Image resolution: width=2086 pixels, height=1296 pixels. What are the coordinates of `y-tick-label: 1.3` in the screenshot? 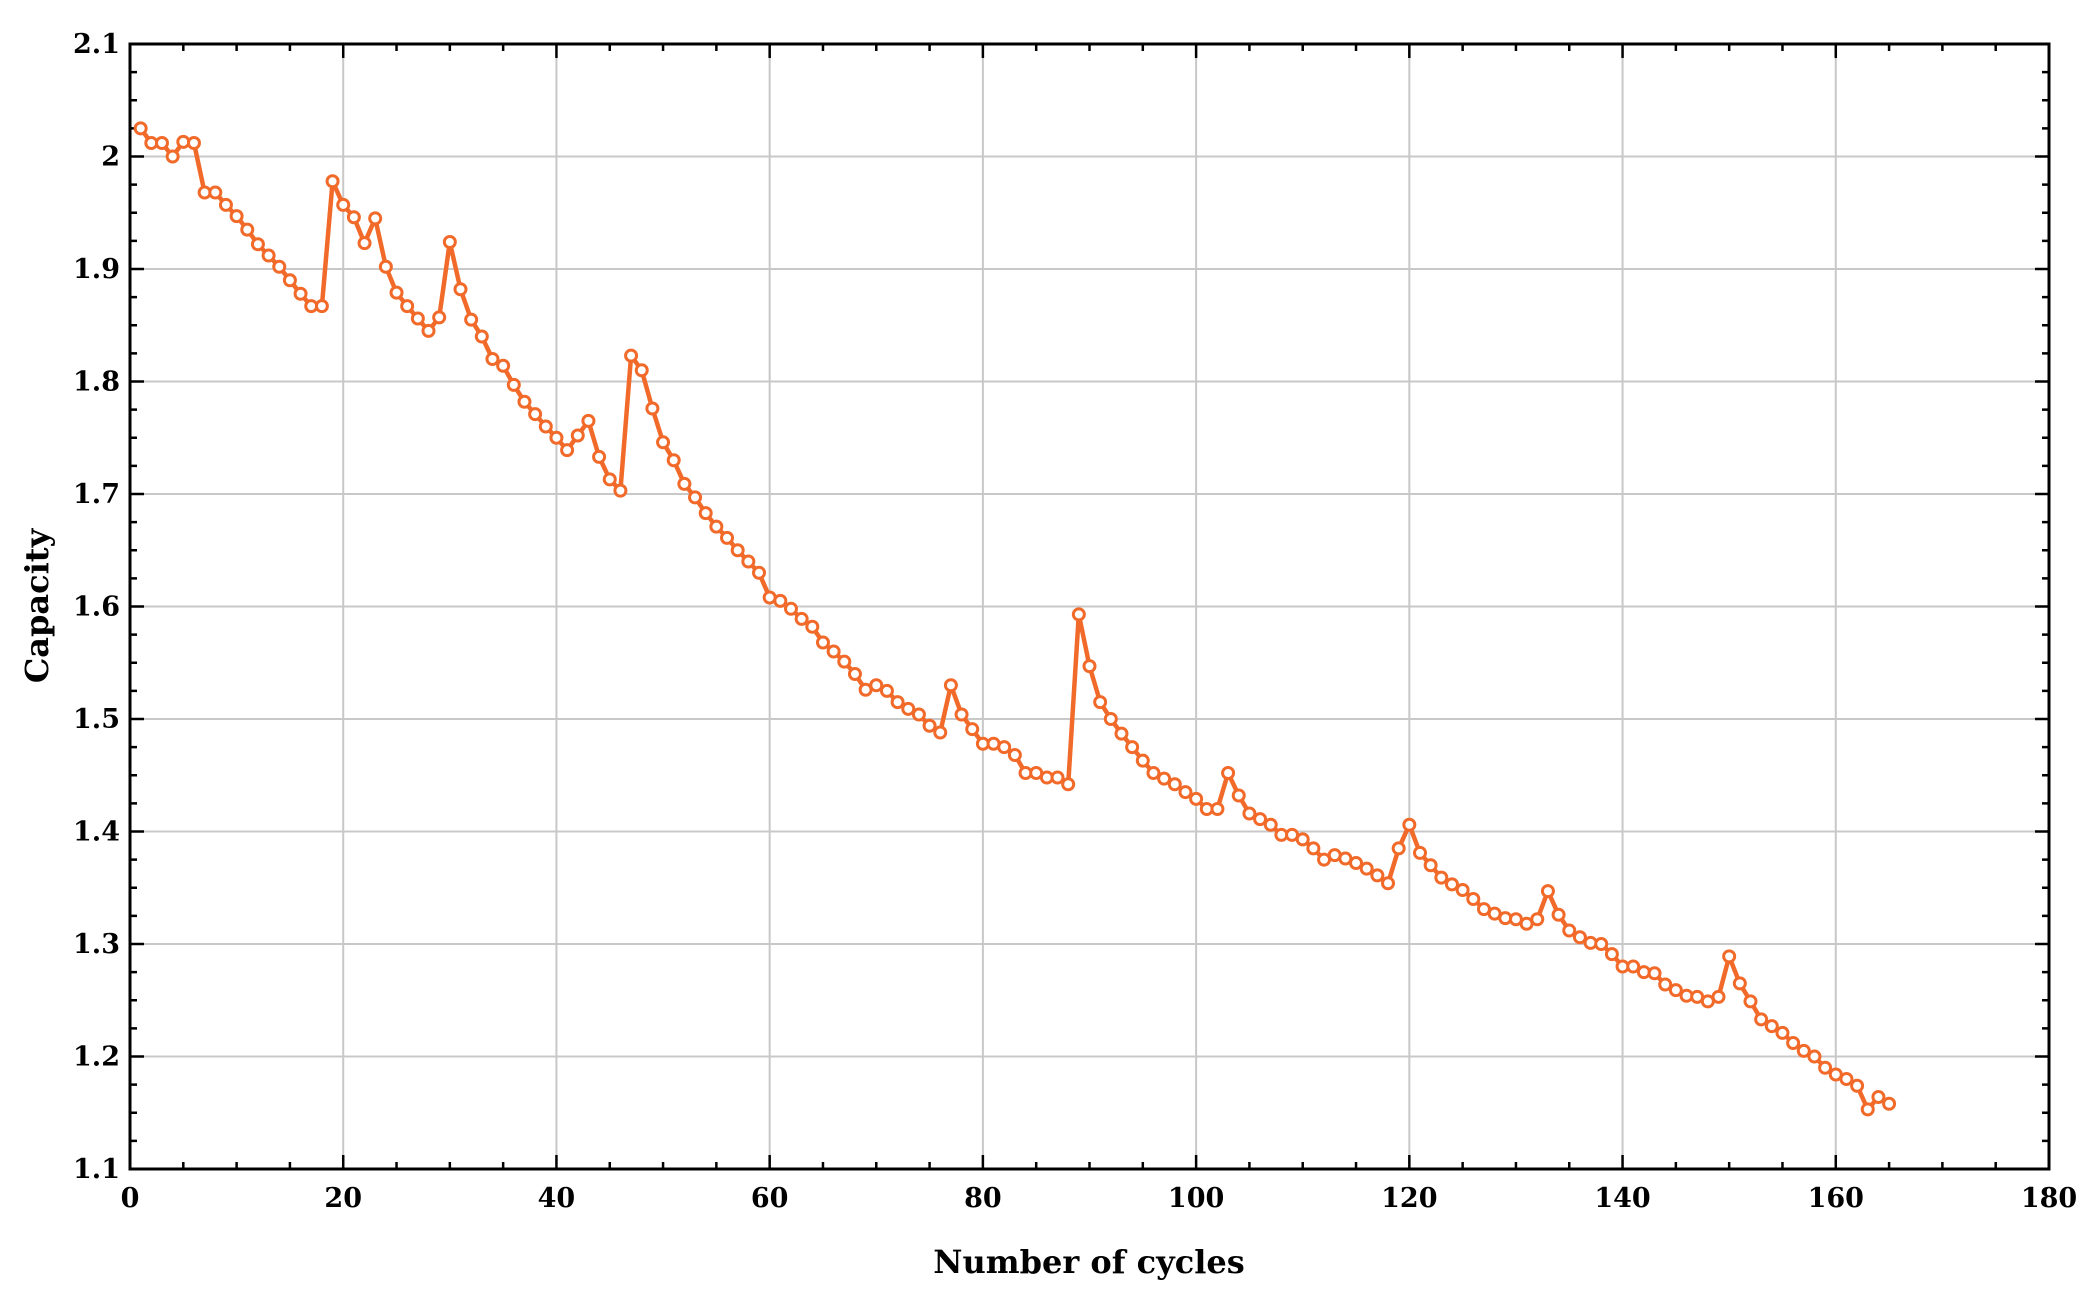 It's located at (96, 944).